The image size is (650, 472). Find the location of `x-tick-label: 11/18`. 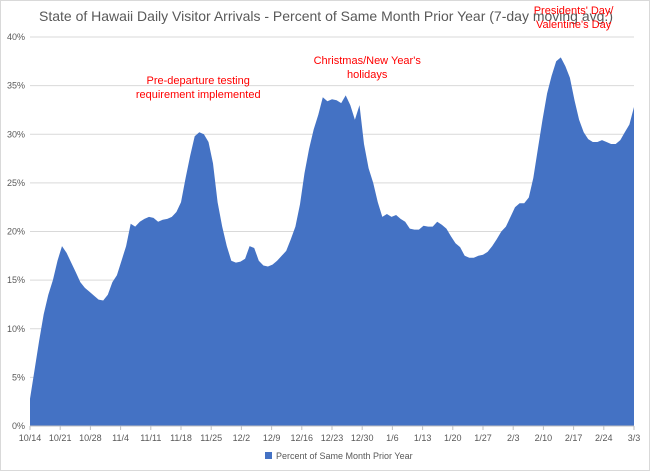

x-tick-label: 11/18 is located at coordinates (181, 438).